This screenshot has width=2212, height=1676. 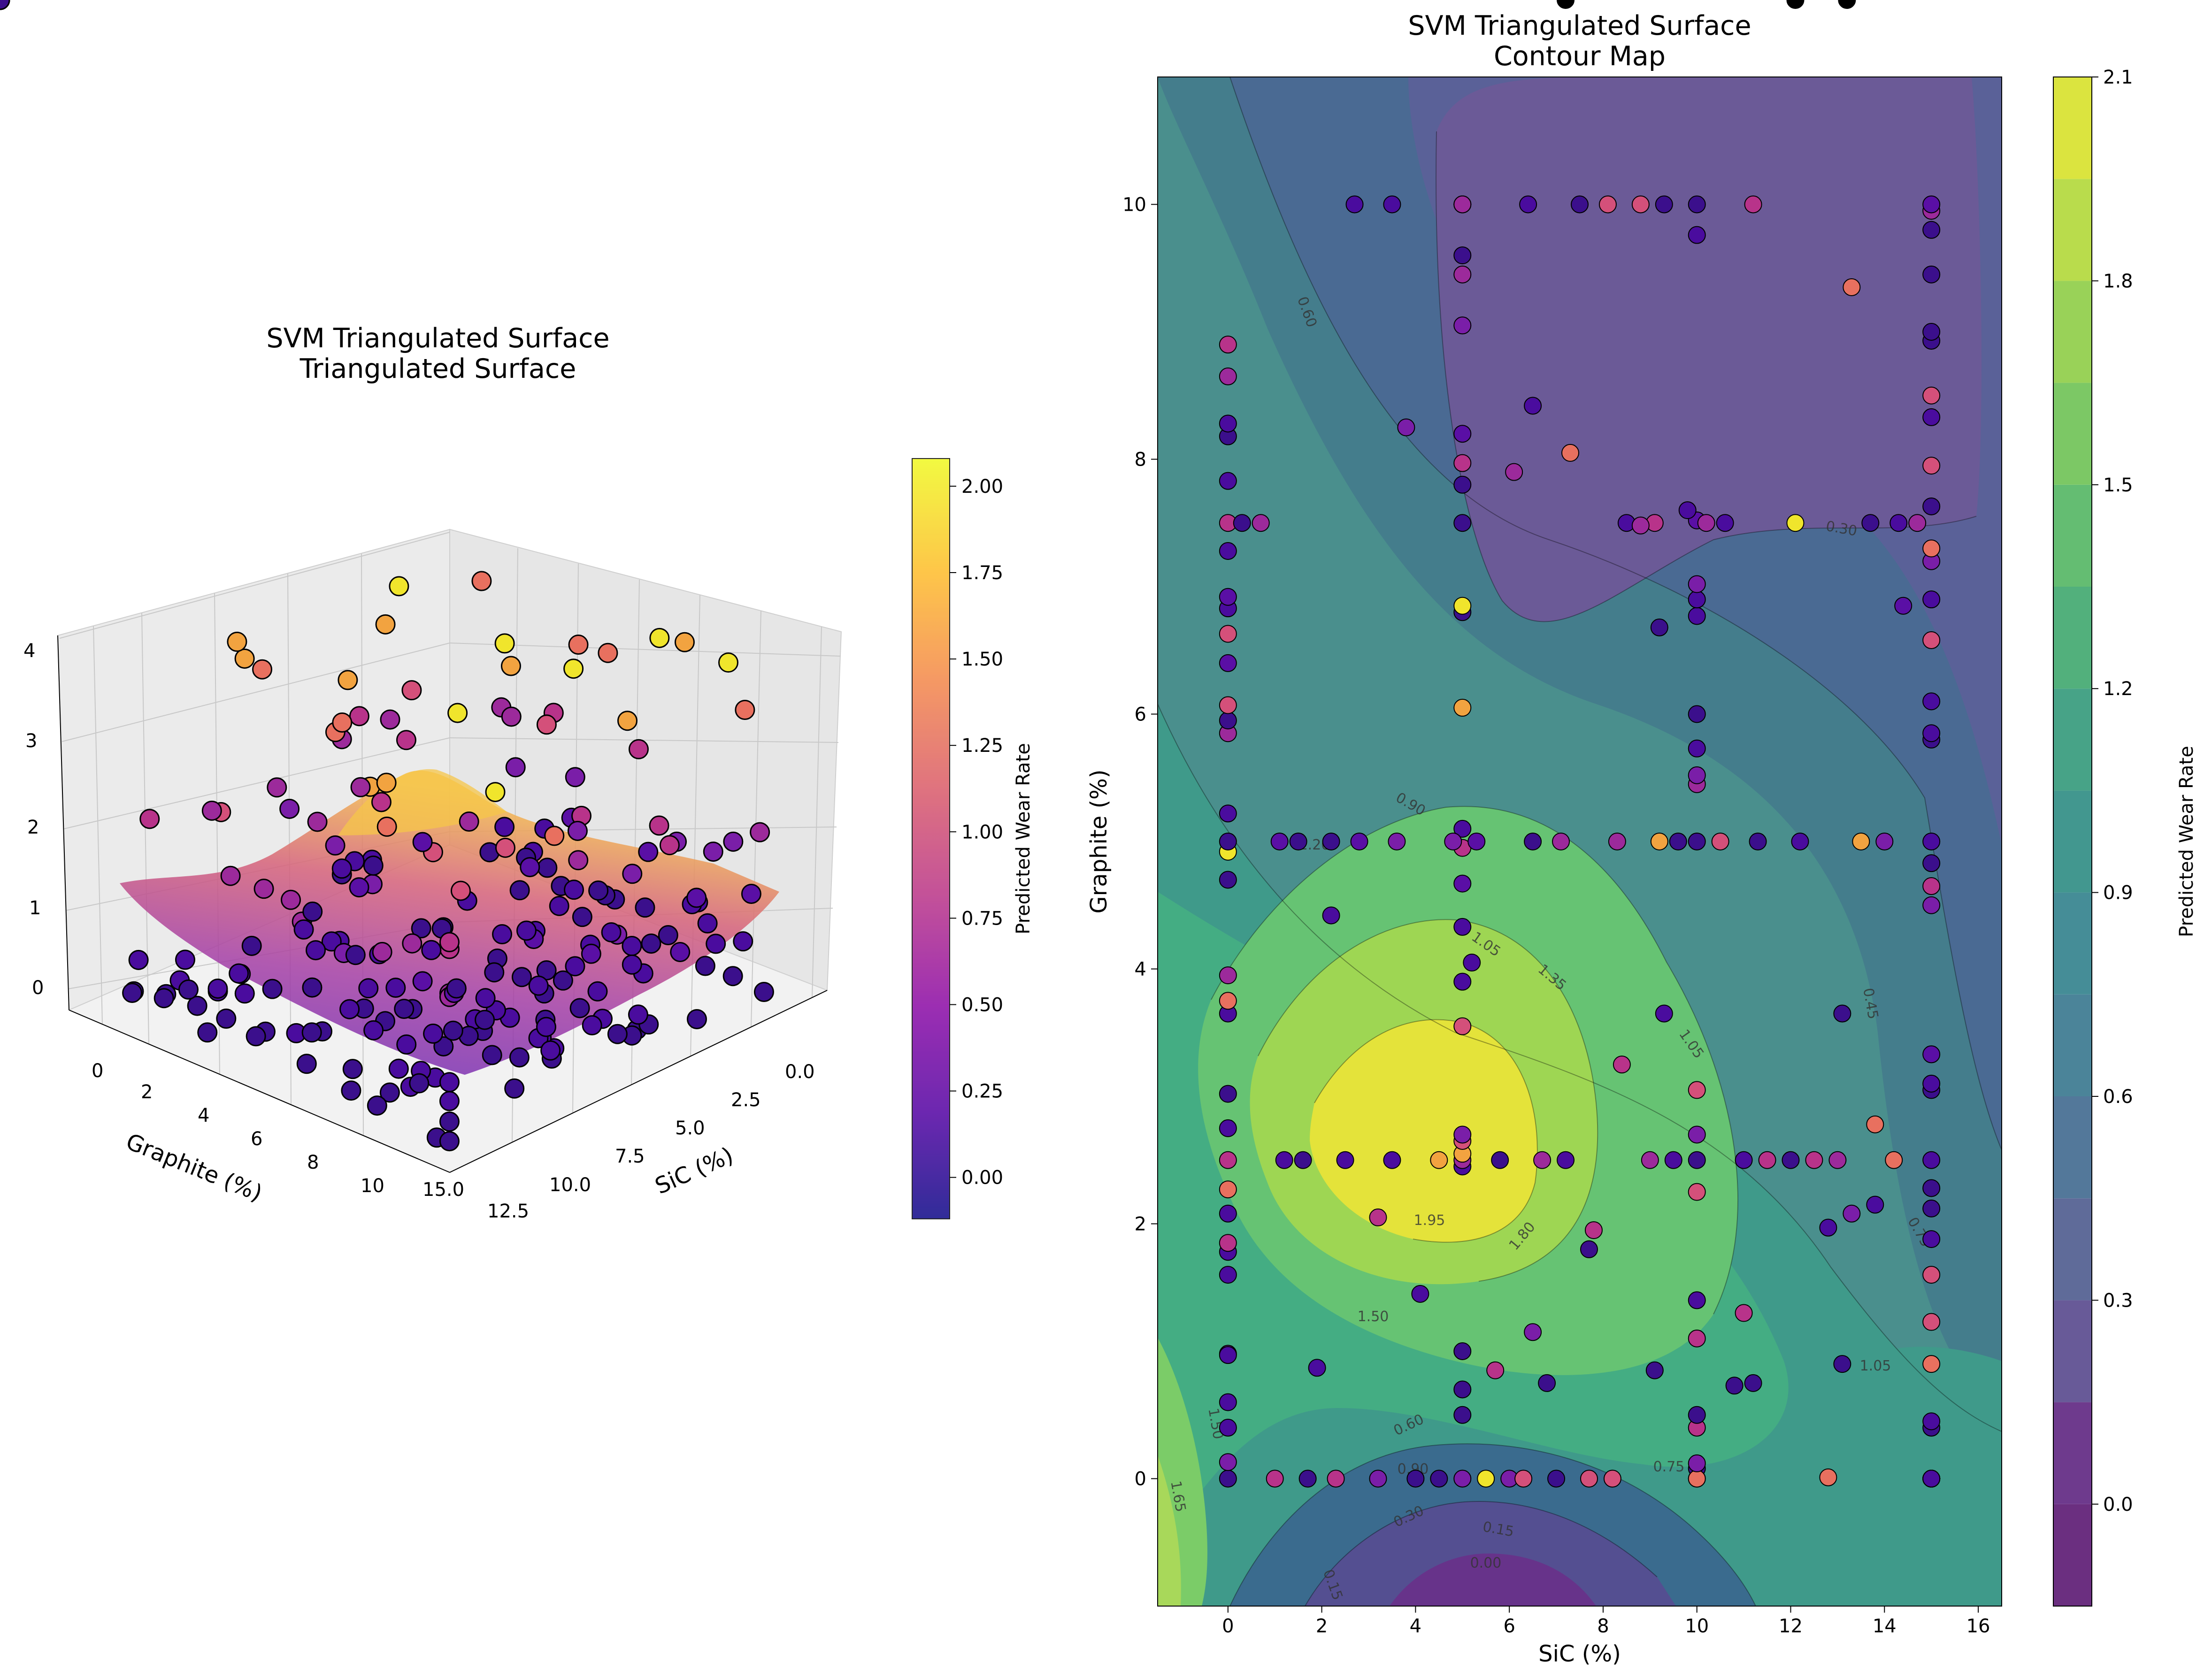 What do you see at coordinates (982, 1091) in the screenshot?
I see `left-colorbar-tick-label: 0.25` at bounding box center [982, 1091].